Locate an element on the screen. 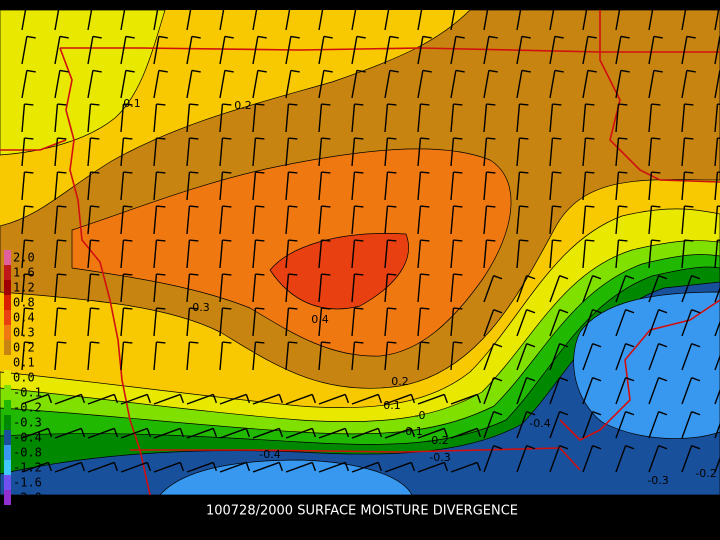 This screenshot has height=540, width=720. legend-label: 0.1 is located at coordinates (24, 363).